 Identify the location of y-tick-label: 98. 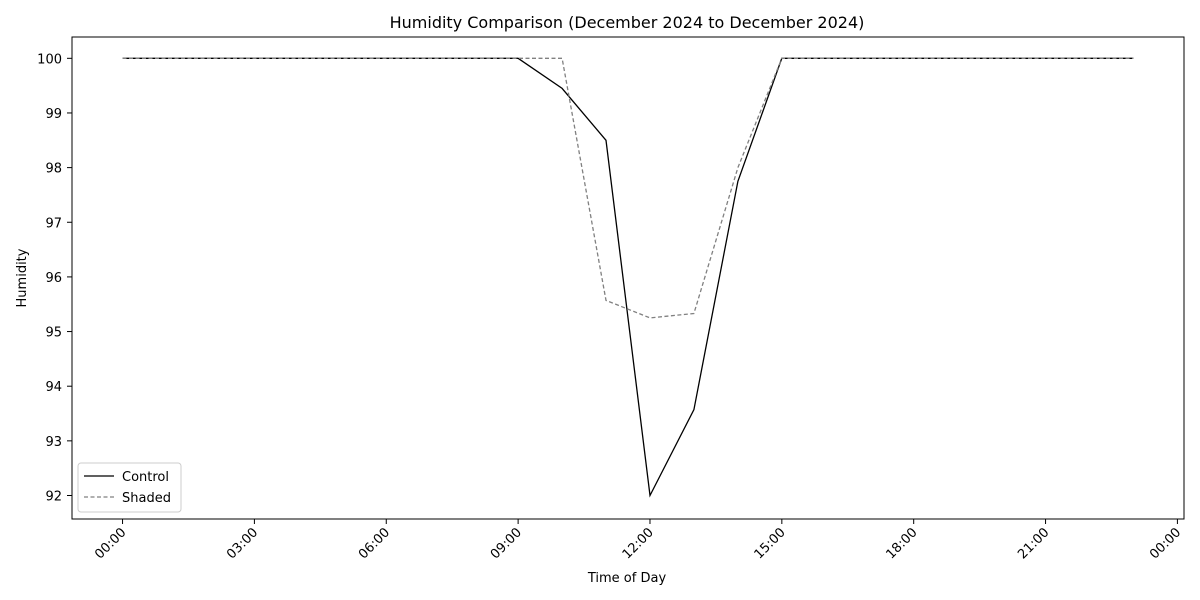
(53, 169).